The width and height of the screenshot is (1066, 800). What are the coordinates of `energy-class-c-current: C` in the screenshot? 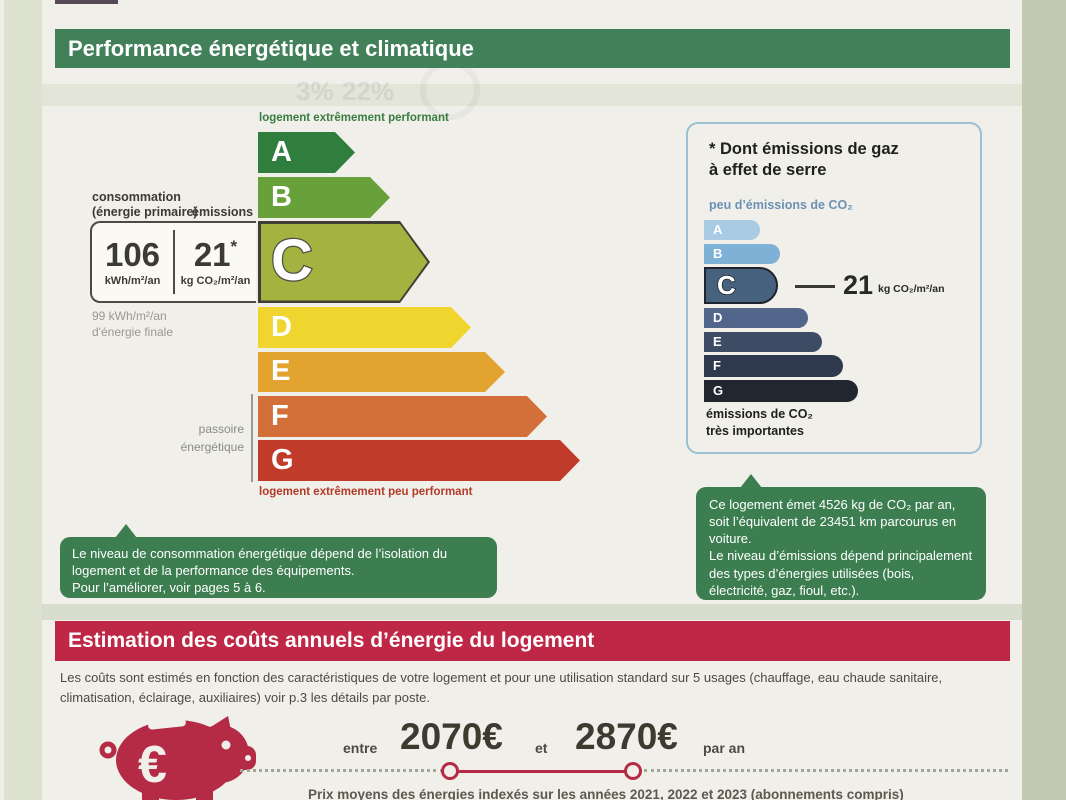 It's located at (344, 262).